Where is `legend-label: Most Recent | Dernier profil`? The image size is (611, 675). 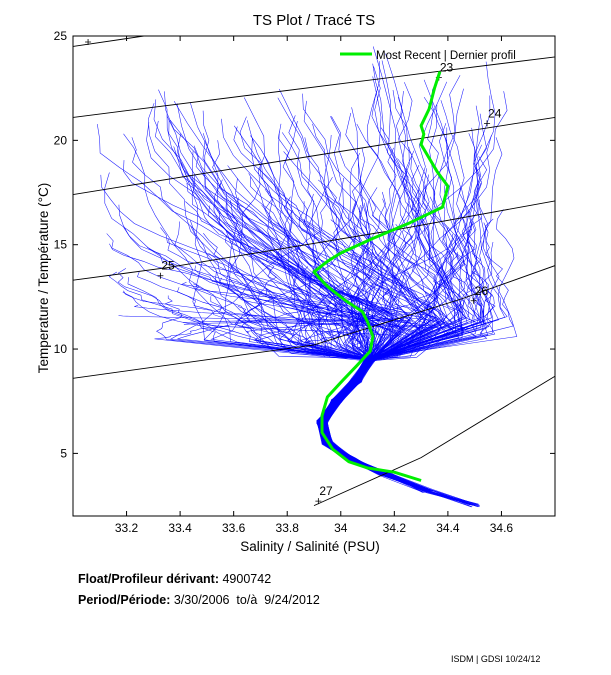 legend-label: Most Recent | Dernier profil is located at coordinates (446, 56).